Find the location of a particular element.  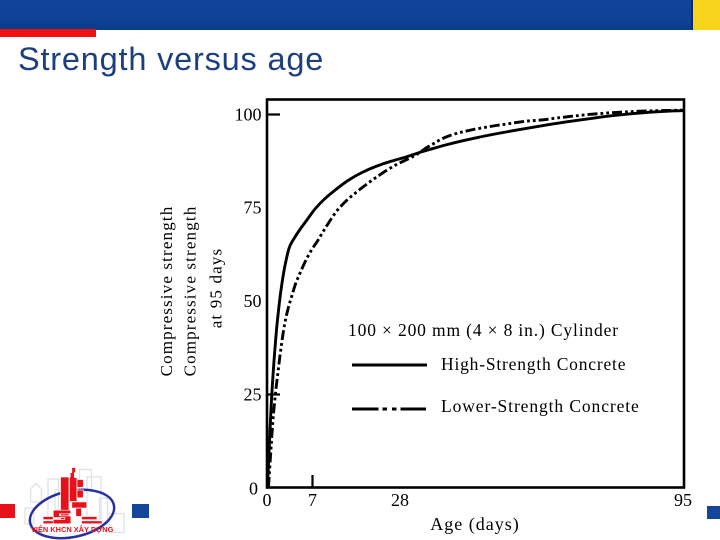

svg-text: at 95 days is located at coordinates (216, 288).